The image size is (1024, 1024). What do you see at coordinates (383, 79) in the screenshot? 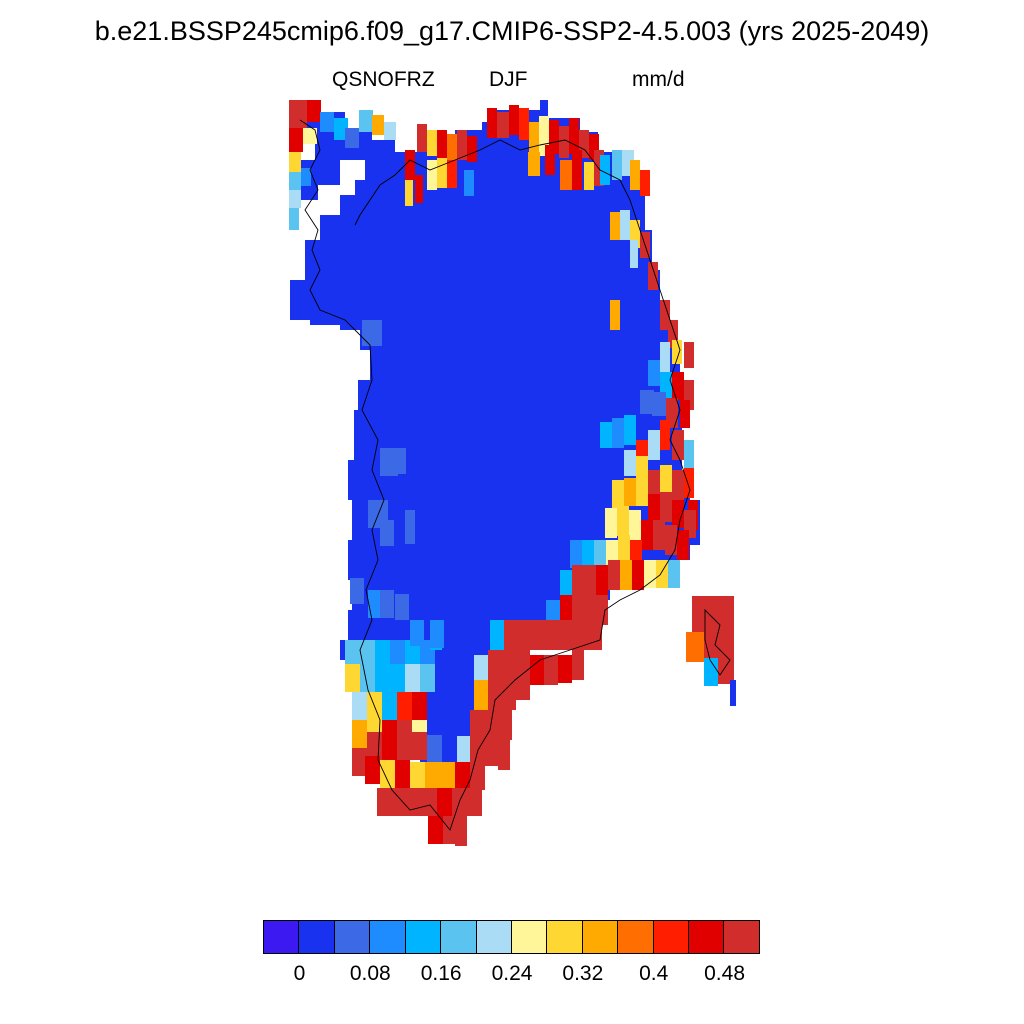
I see `variable-label: QSNOFRZ` at bounding box center [383, 79].